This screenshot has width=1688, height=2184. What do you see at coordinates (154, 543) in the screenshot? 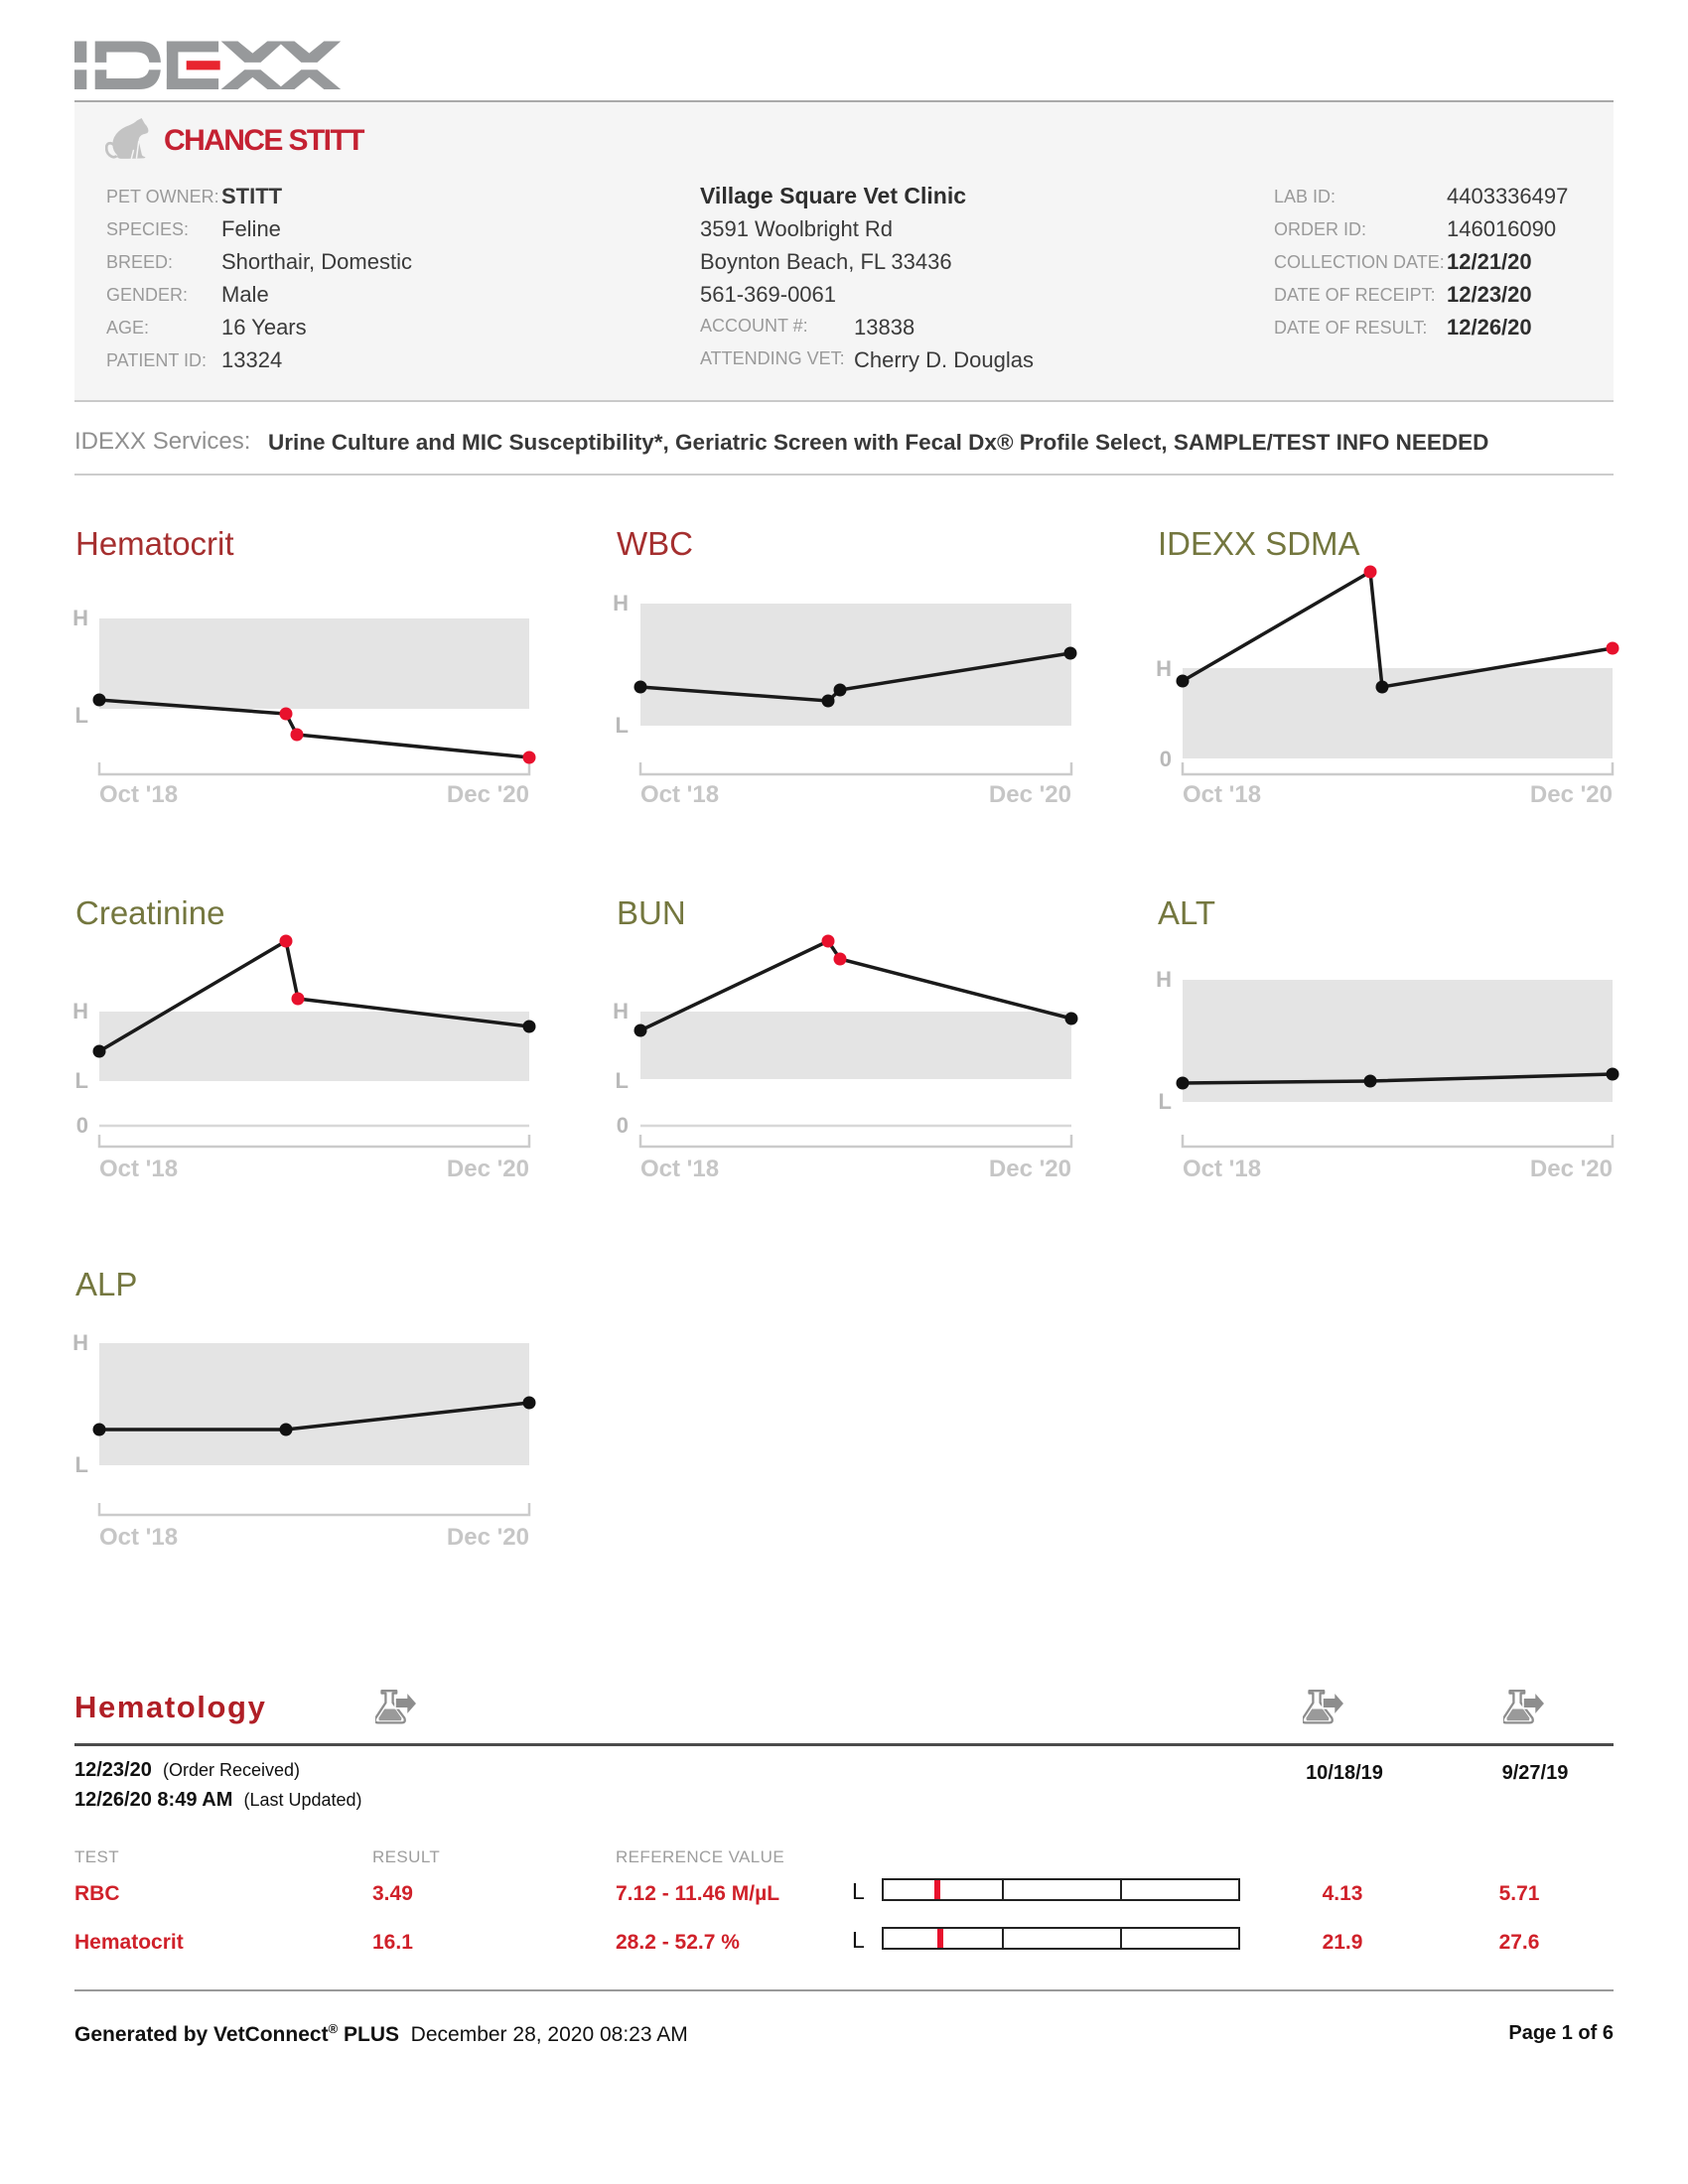
I see `svg-text: Hematocrit` at bounding box center [154, 543].